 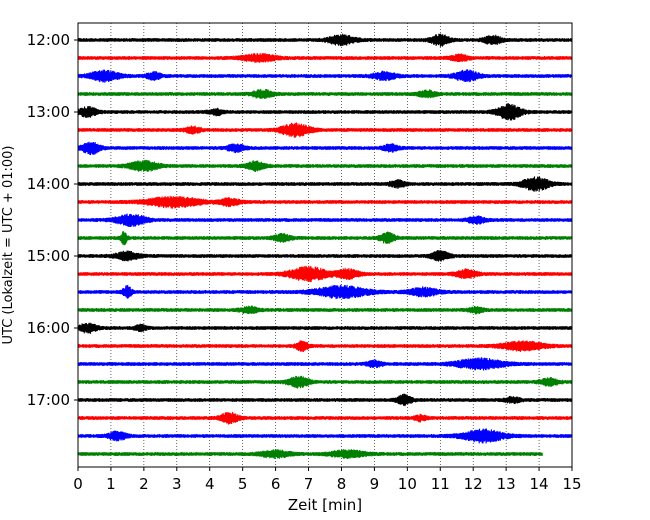 What do you see at coordinates (309, 484) in the screenshot?
I see `x-tick-label: 7` at bounding box center [309, 484].